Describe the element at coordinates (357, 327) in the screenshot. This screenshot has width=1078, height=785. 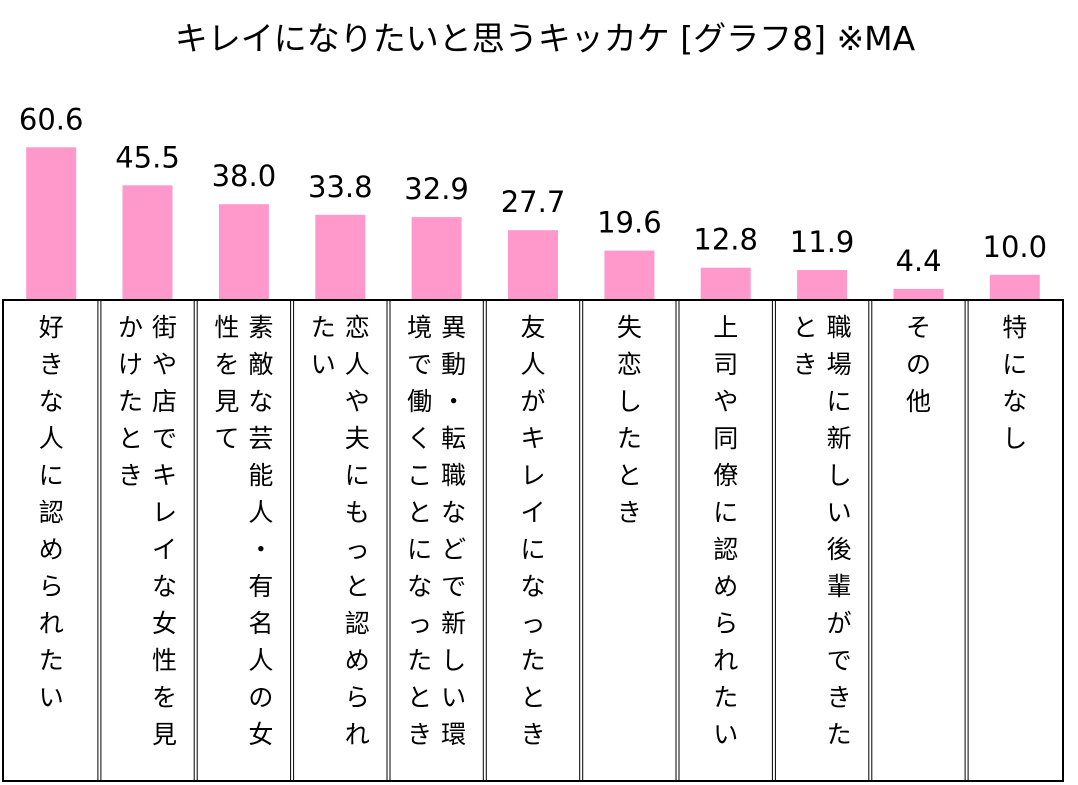
I see `category-char: 恋` at that location.